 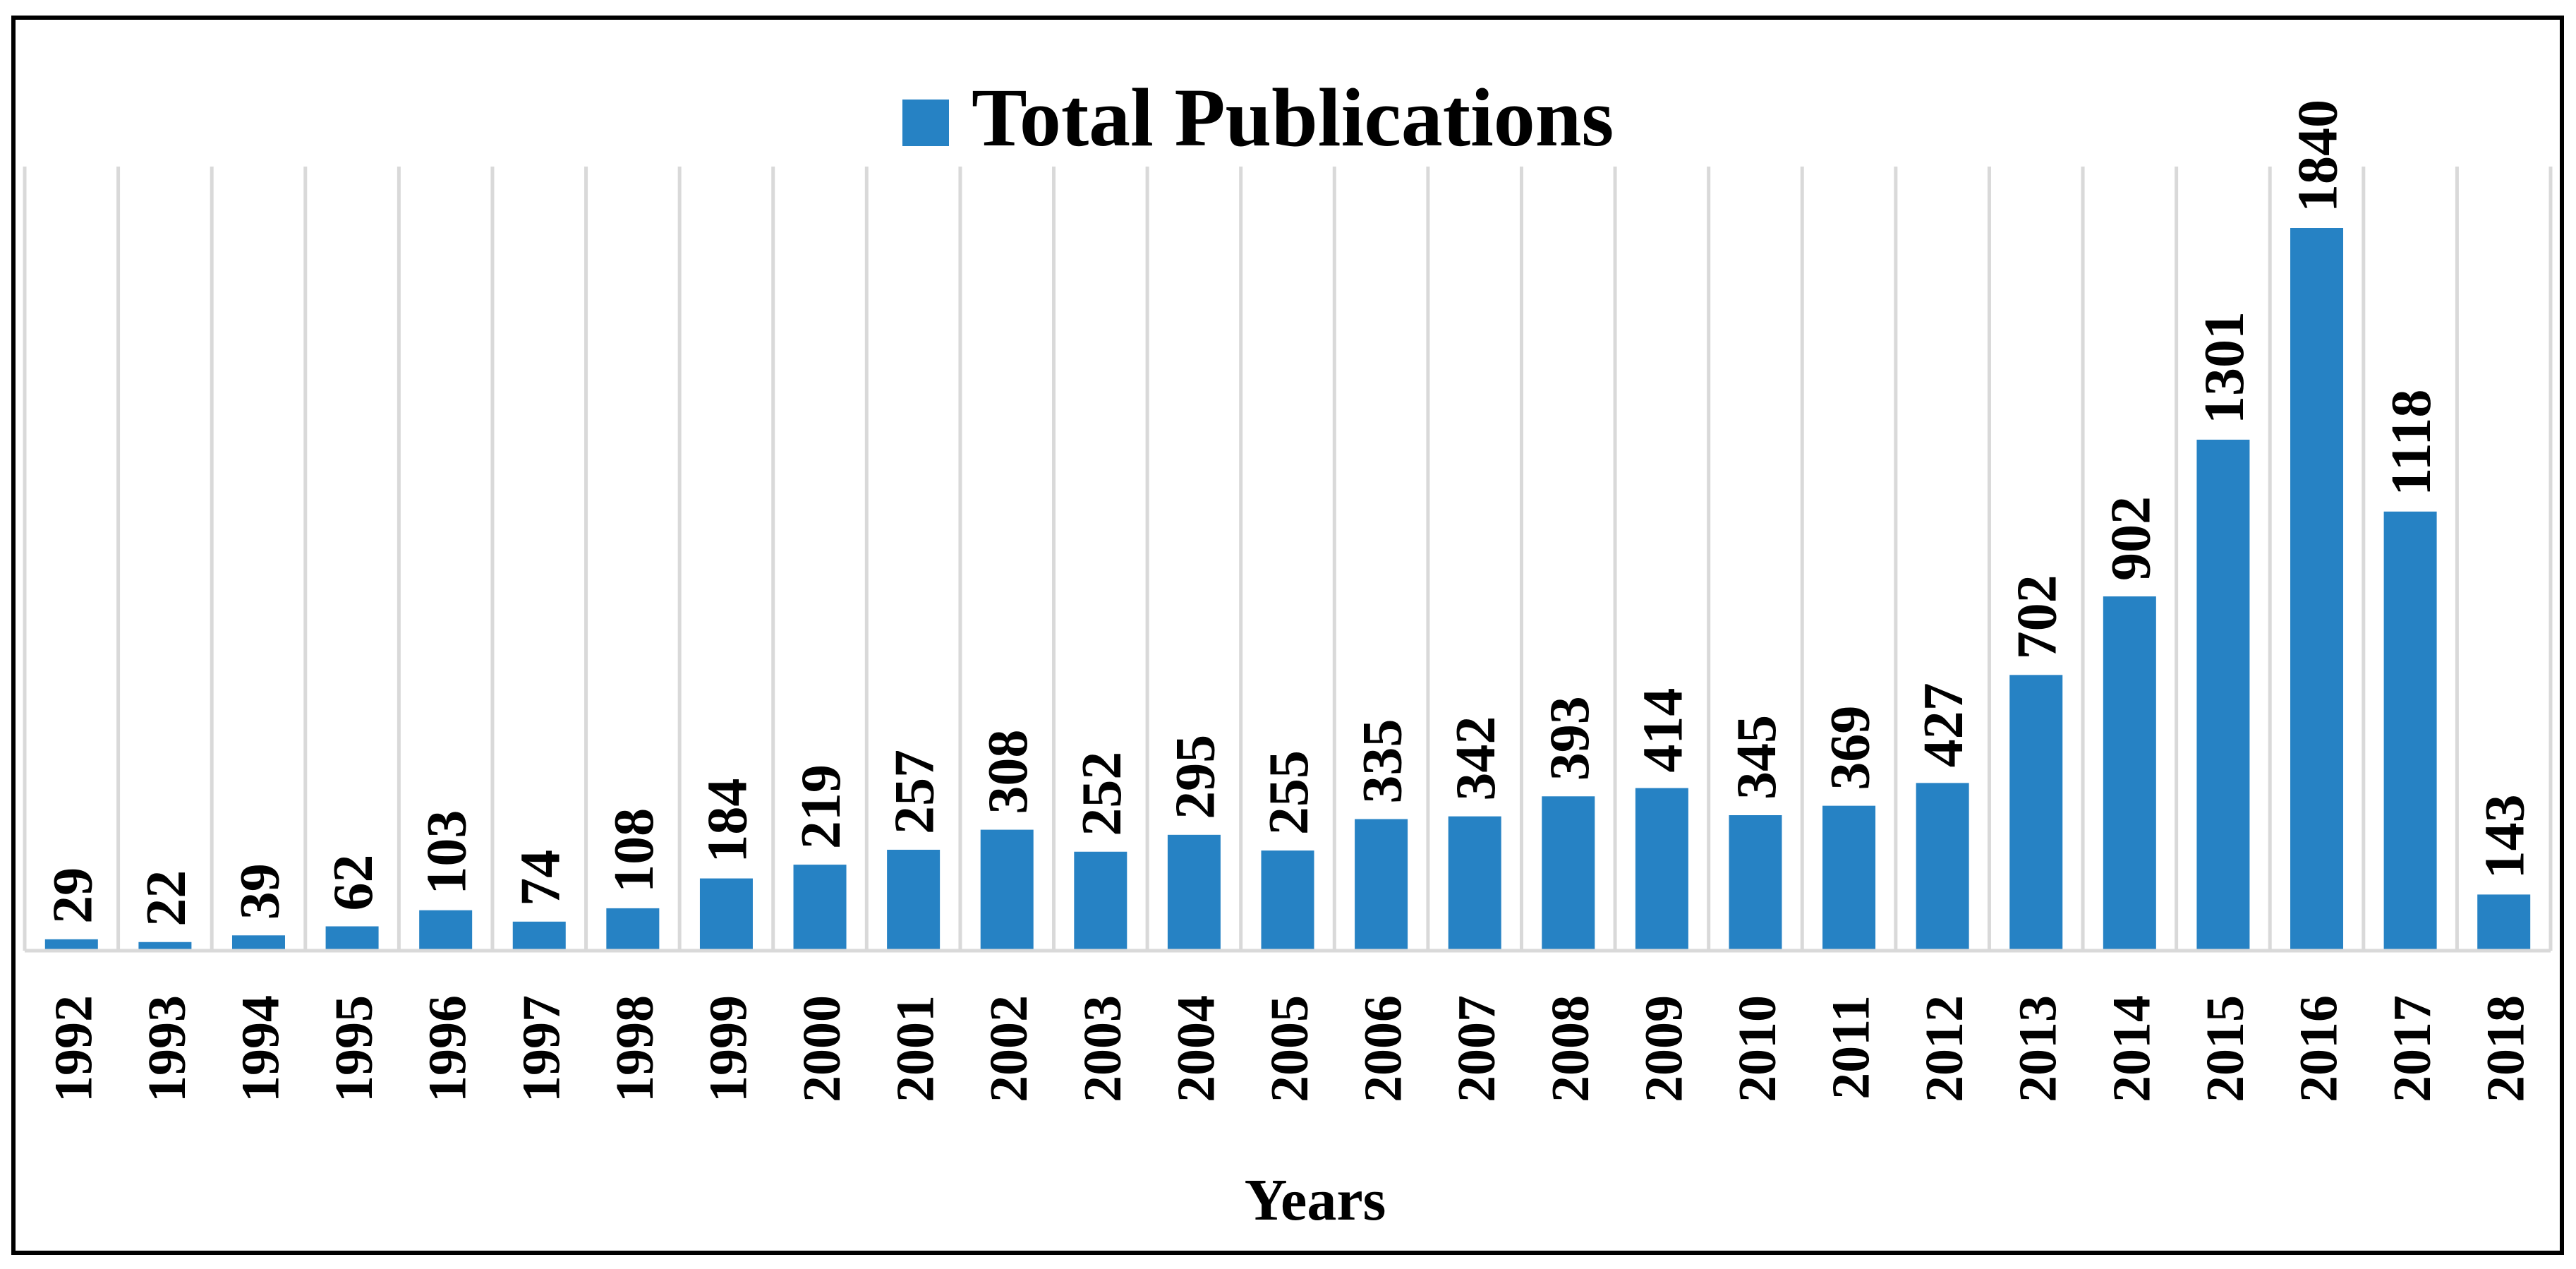 I want to click on x-tick-label-2017: 2017, so click(x=2412, y=1049).